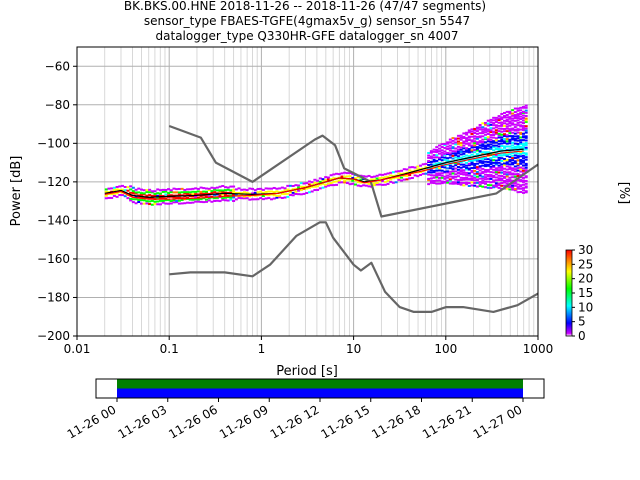 This screenshot has width=640, height=480. What do you see at coordinates (53, 259) in the screenshot?
I see `y-tick-label: −160` at bounding box center [53, 259].